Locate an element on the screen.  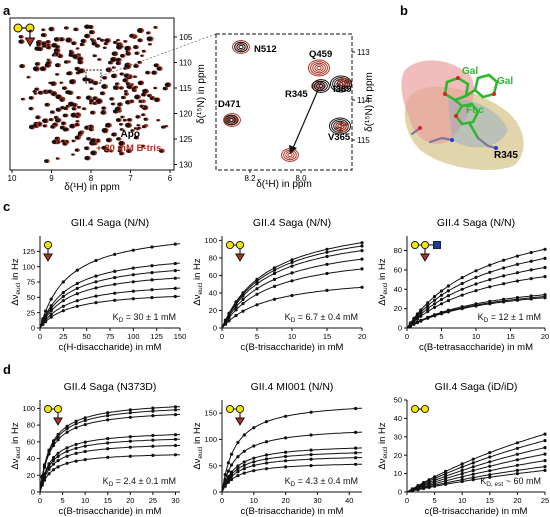
protein-surface-pink is located at coordinates (437, 102).